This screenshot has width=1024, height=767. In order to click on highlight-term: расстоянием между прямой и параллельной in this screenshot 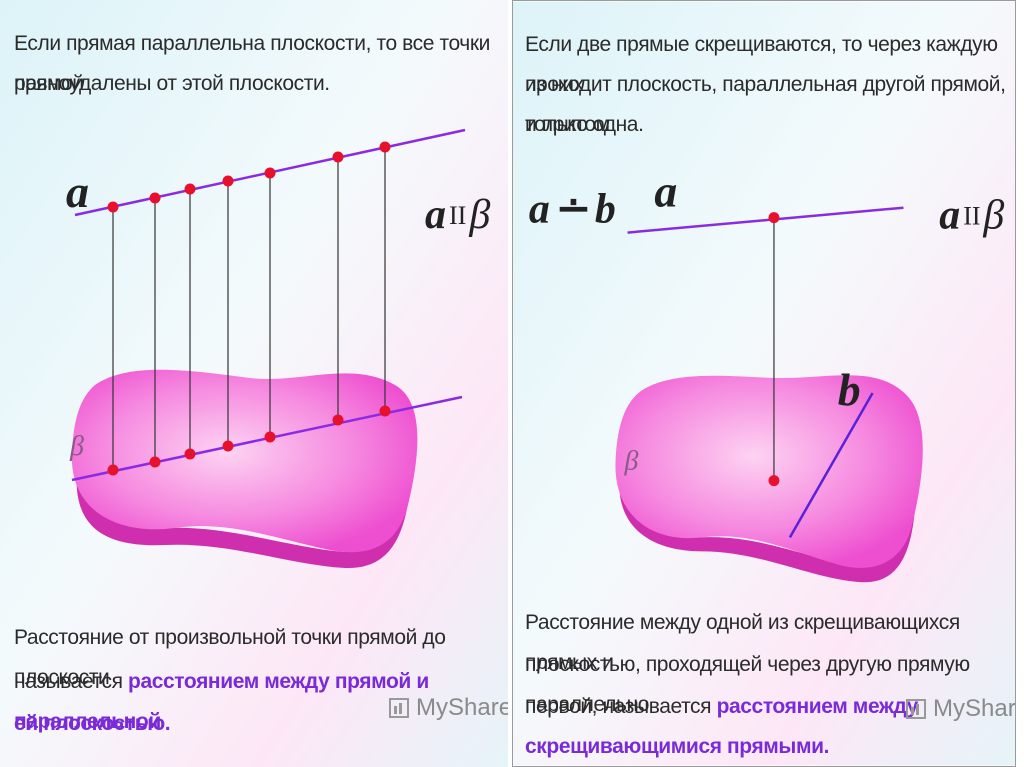, I will do `click(221, 701)`.